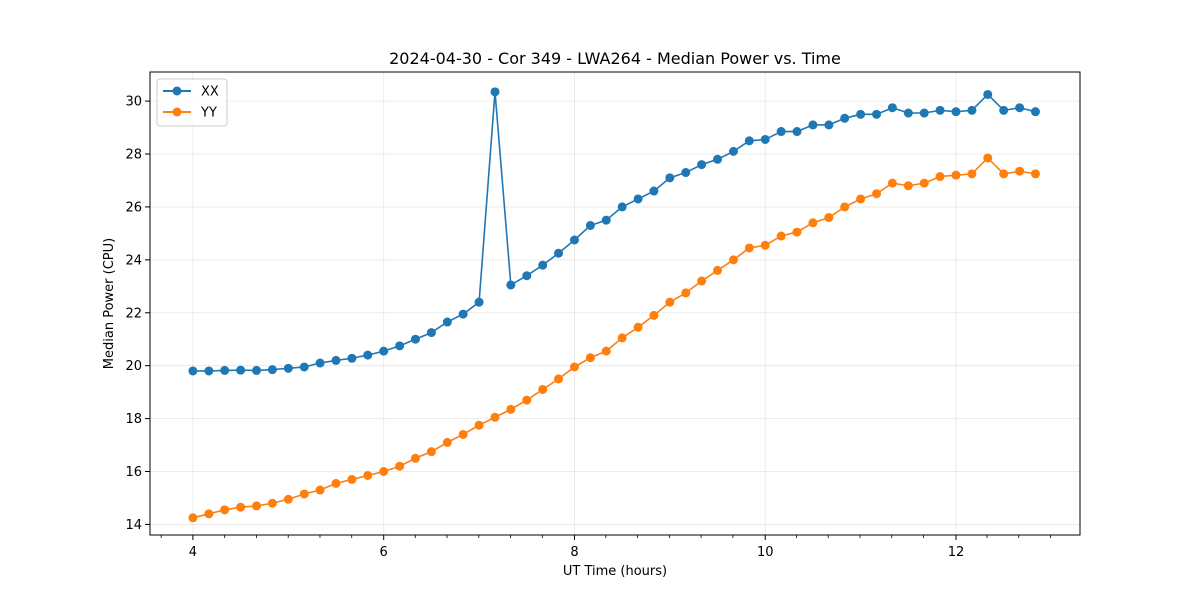 The image size is (1200, 600). I want to click on legend-yy-marker, so click(177, 112).